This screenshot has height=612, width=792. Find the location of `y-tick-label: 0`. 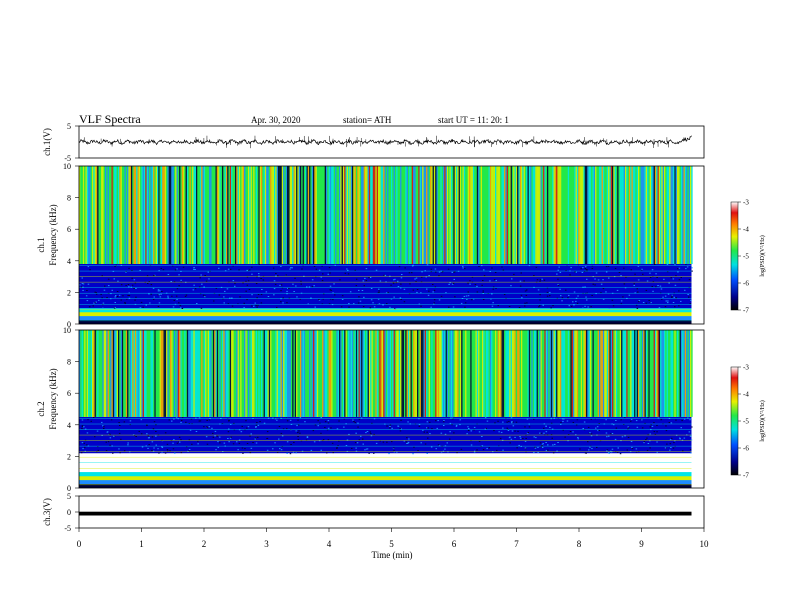

y-tick-label: 0 is located at coordinates (69, 512).